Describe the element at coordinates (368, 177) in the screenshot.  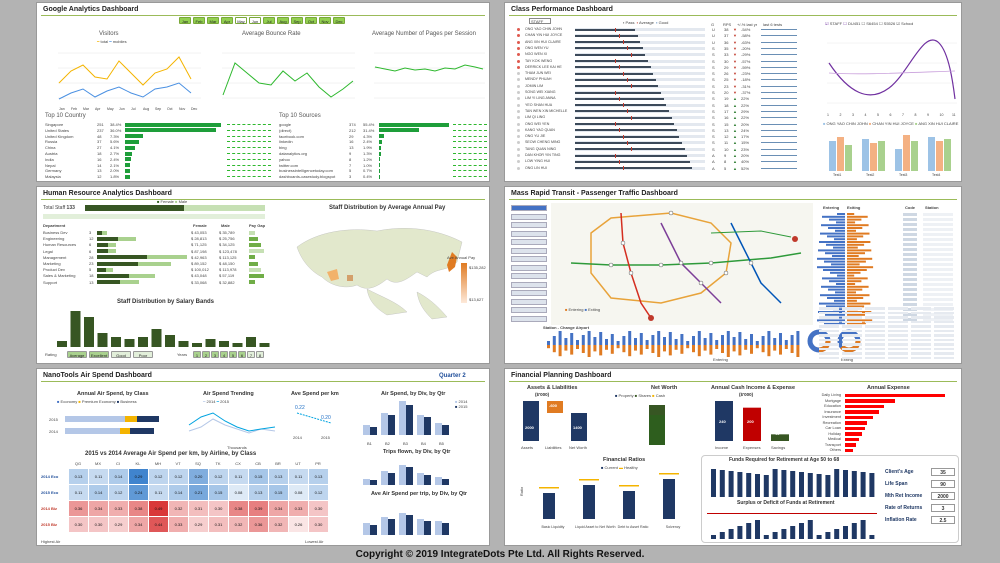
I see `source-pct: 0.4%` at that location.